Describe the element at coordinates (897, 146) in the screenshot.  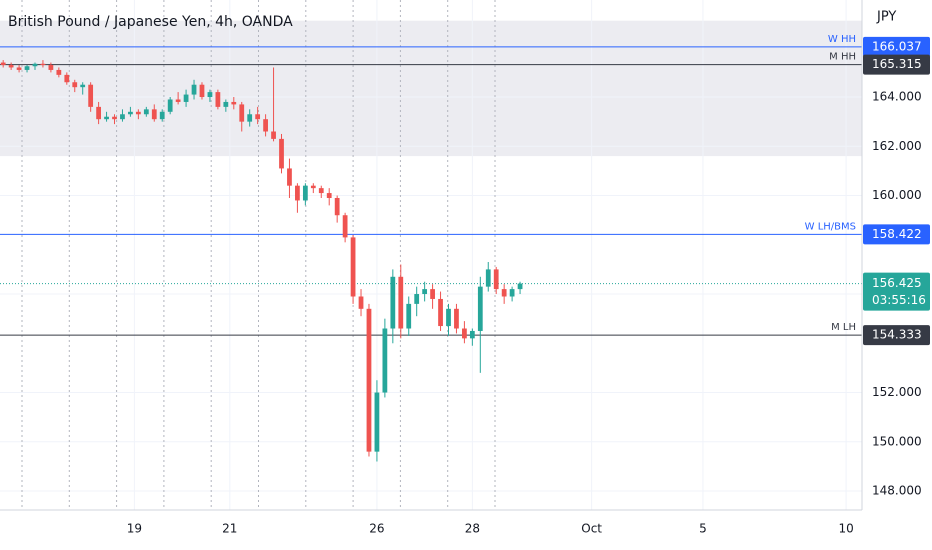
I see `y-tick-label: 162.000` at that location.